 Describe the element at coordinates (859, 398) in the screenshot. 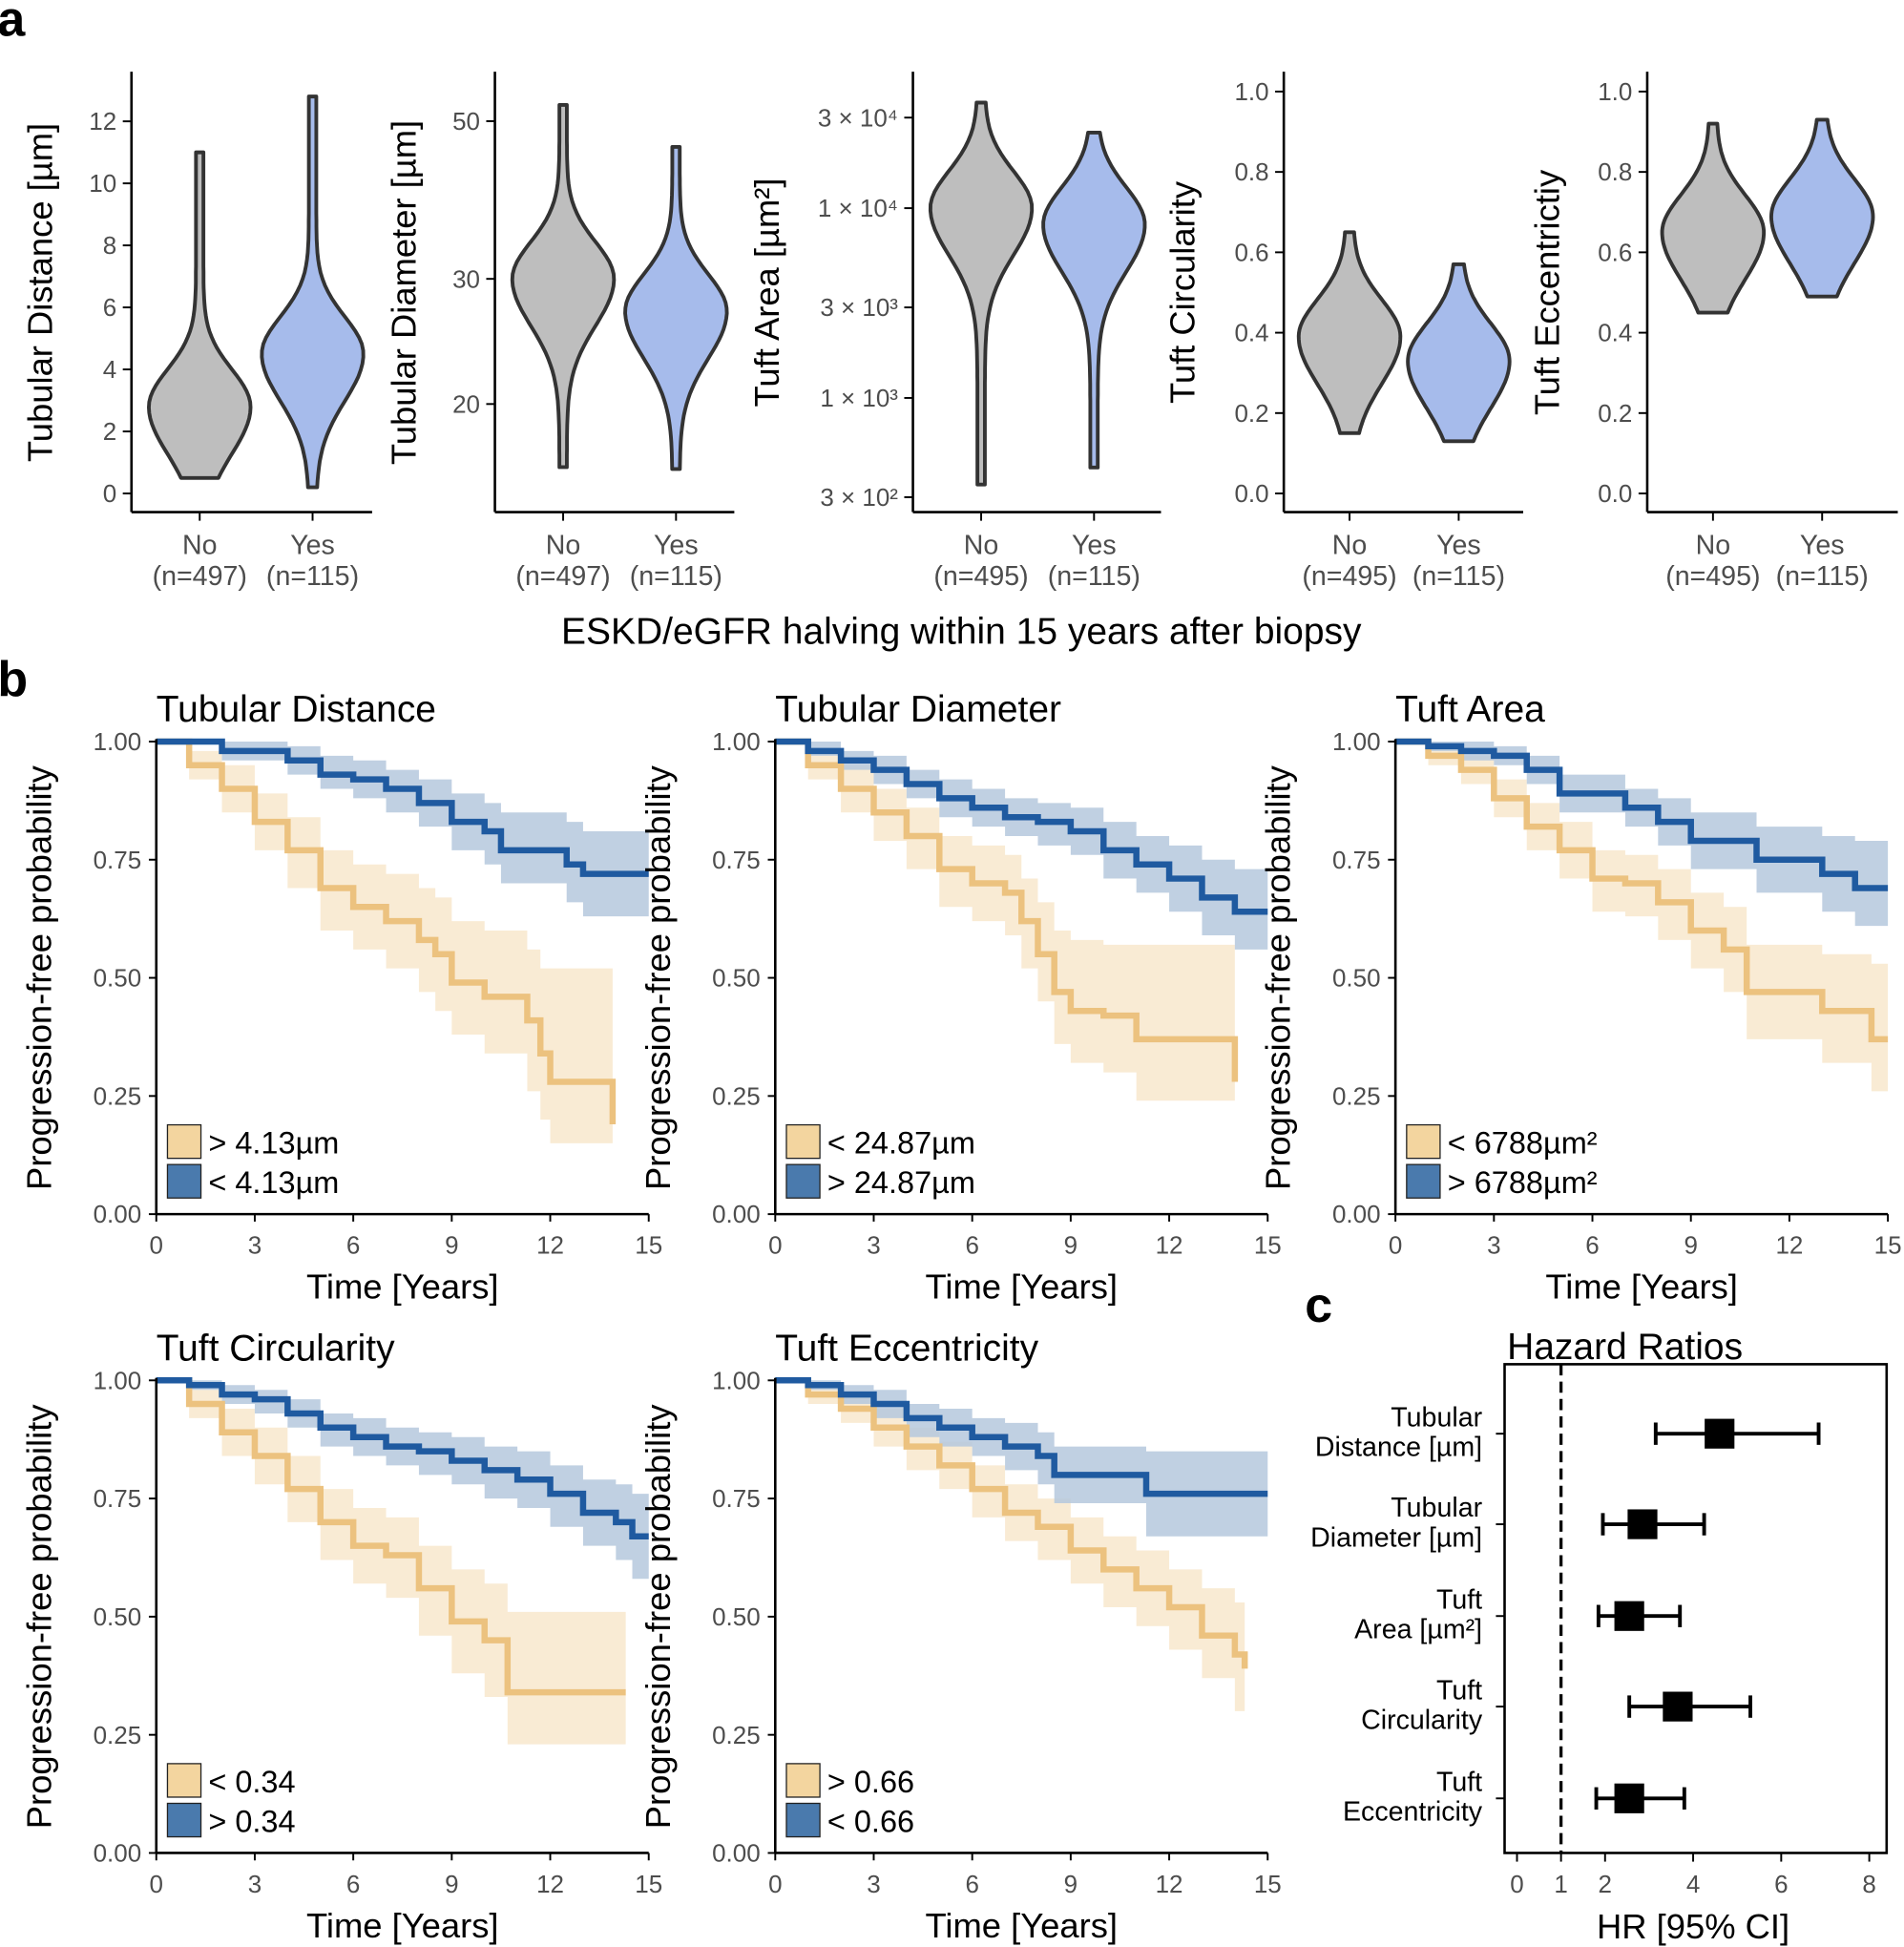

I see `y-tick-label: 1 × 10³` at that location.